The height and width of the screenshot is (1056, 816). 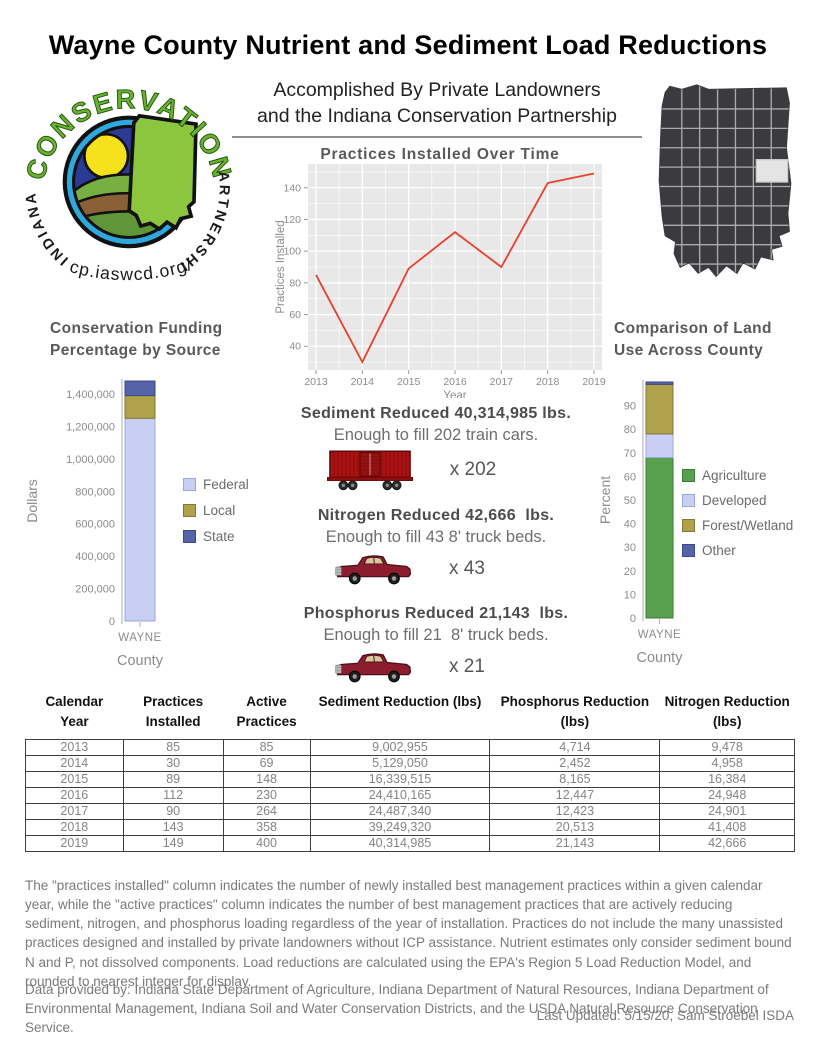 I want to click on legend-label: Developed, so click(x=734, y=500).